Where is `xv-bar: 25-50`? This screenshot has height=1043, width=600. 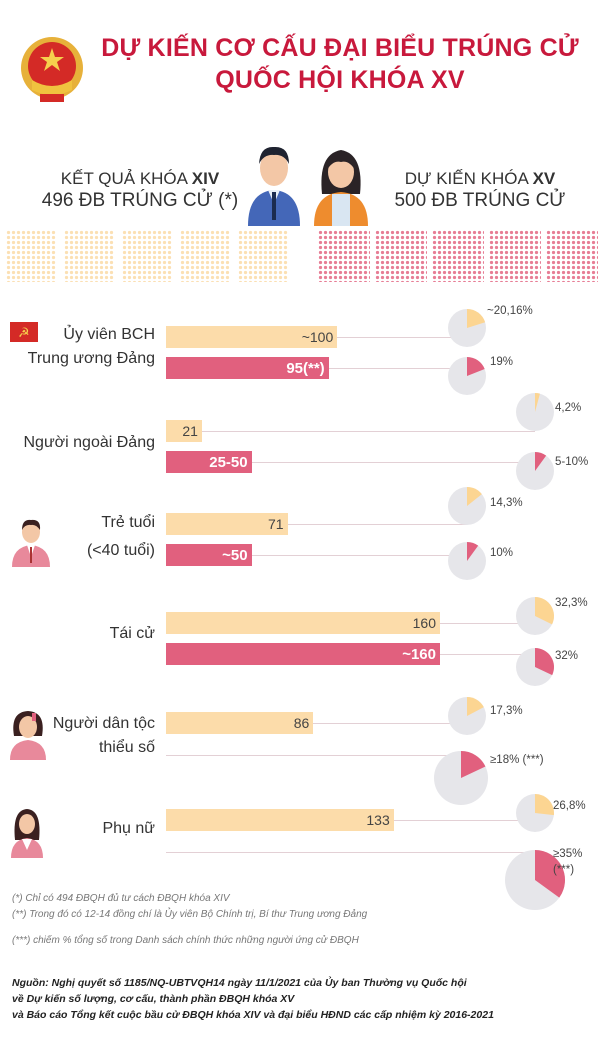 xv-bar: 25-50 is located at coordinates (209, 462).